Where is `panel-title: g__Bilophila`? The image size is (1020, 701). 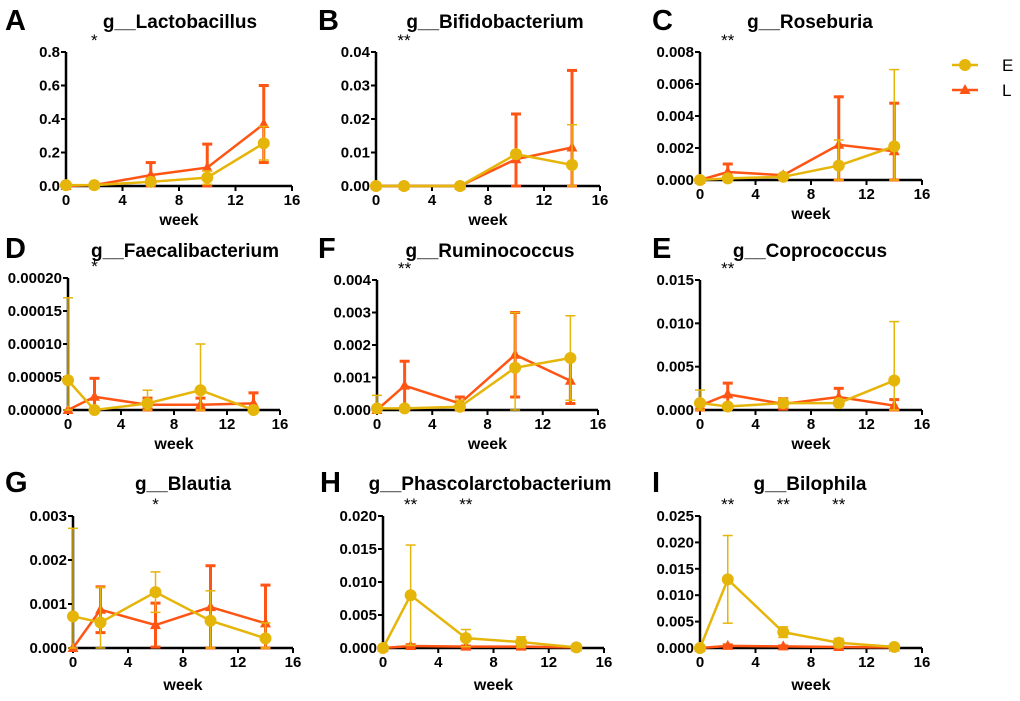 panel-title: g__Bilophila is located at coordinates (810, 484).